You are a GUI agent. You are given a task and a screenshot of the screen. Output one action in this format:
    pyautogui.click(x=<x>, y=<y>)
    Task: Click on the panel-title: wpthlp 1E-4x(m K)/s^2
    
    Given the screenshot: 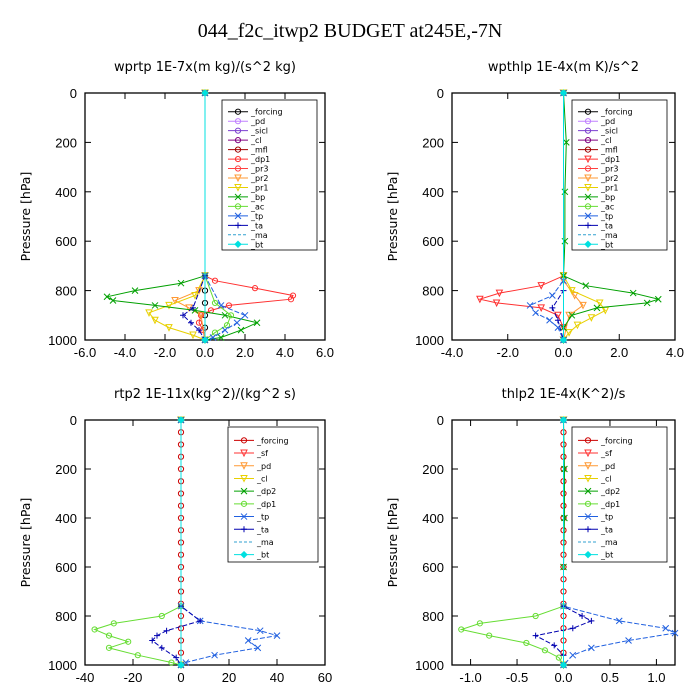 What is the action you would take?
    pyautogui.click(x=563, y=67)
    